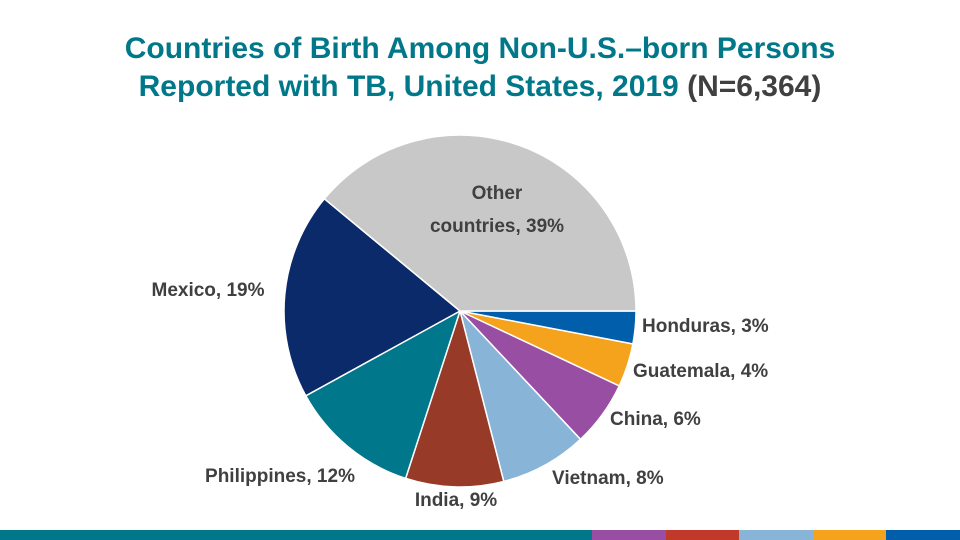 This screenshot has height=540, width=960. Describe the element at coordinates (700, 371) in the screenshot. I see `label-guatemala: Guatemala, 4%` at that location.